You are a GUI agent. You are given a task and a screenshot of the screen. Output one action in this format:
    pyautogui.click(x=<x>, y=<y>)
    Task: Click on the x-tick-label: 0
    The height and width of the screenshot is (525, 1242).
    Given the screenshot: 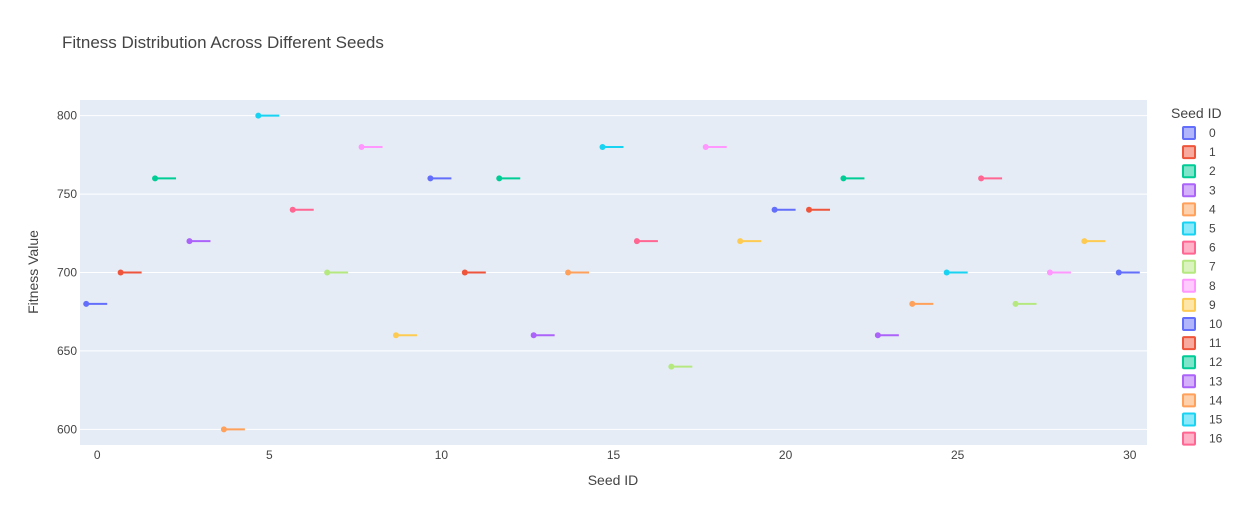 What is the action you would take?
    pyautogui.click(x=97, y=455)
    